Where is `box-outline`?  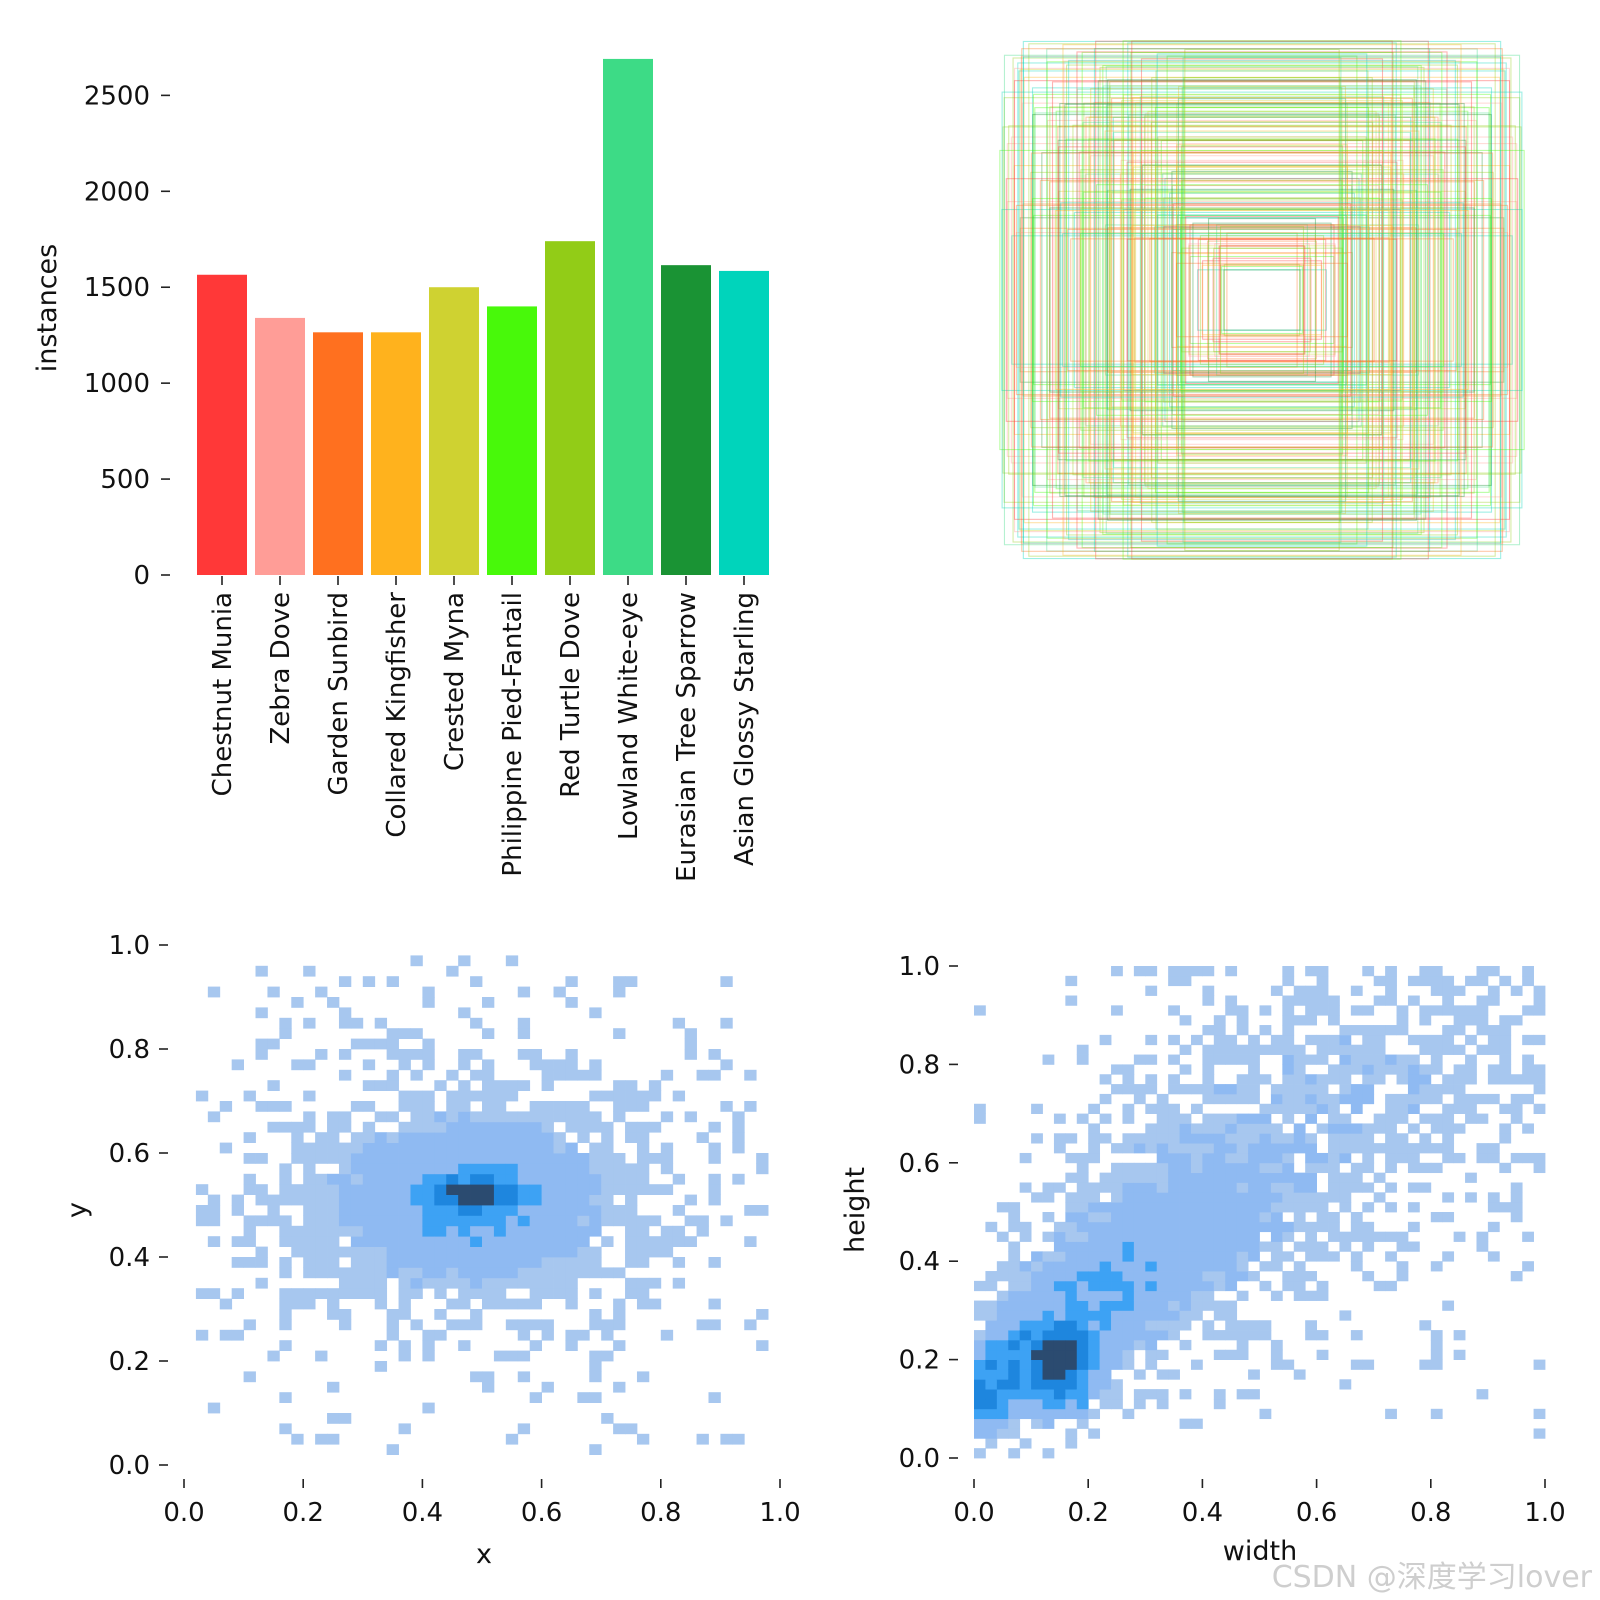
box-outline is located at coordinates (1262, 300).